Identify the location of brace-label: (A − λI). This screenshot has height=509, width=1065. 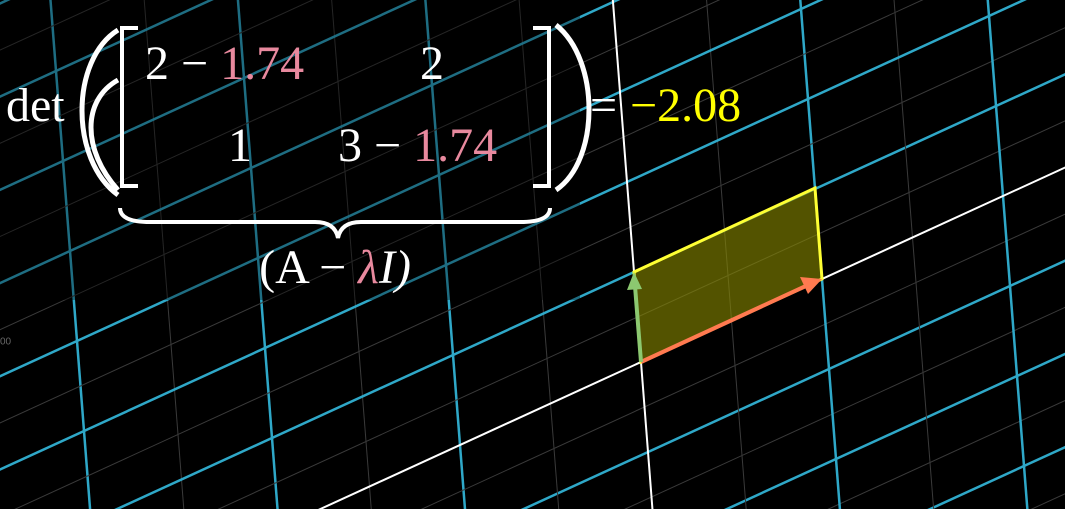
(335, 267).